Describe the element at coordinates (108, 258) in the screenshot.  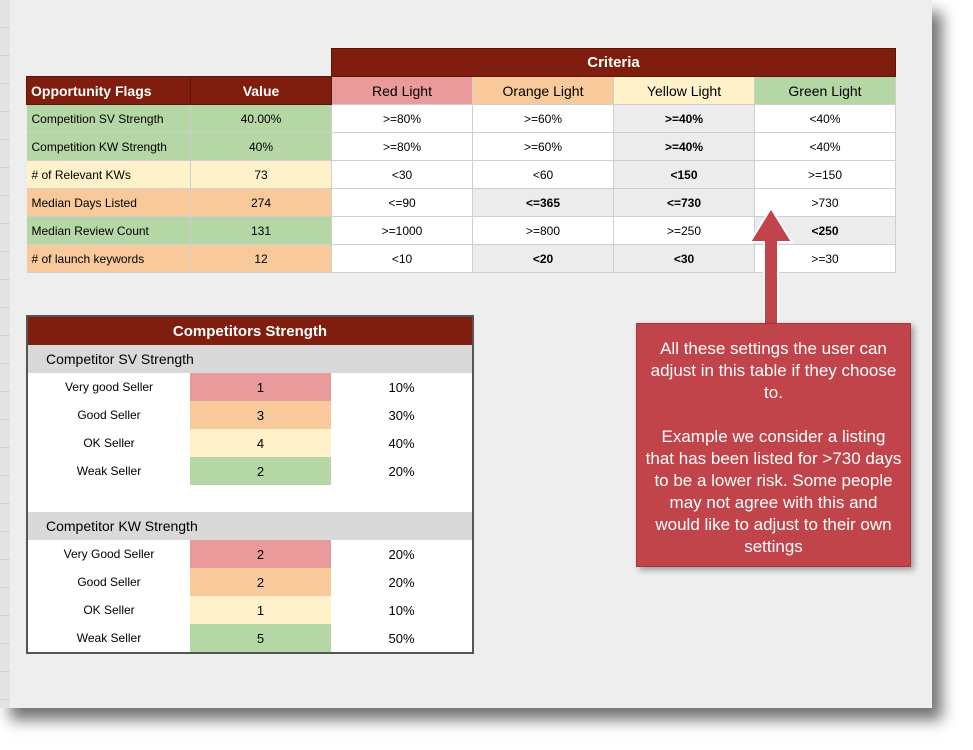
I see `flag-cell: # of launch keywords` at that location.